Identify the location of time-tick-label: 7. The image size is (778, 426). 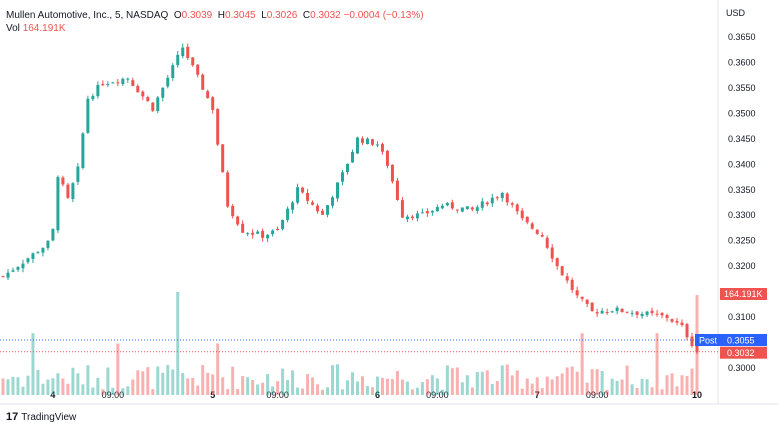
(537, 395).